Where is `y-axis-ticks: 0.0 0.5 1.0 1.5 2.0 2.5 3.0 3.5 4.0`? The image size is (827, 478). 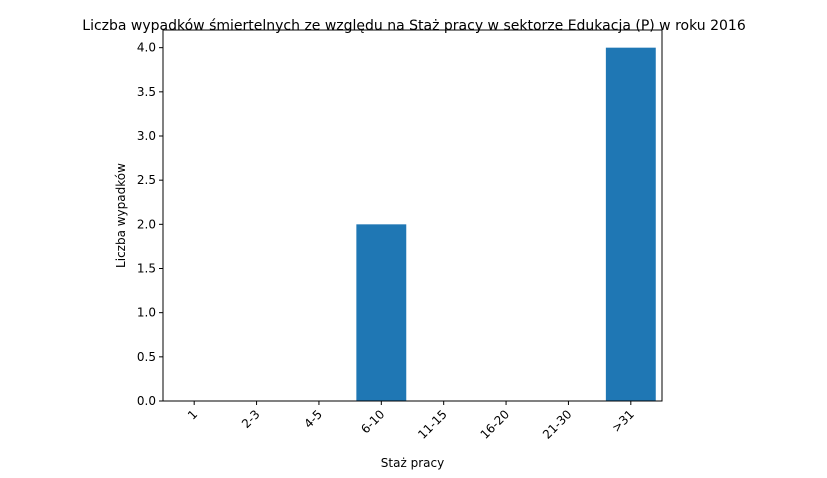 y-axis-ticks: 0.0 0.5 1.0 1.5 2.0 2.5 3.0 3.5 4.0 is located at coordinates (150, 224).